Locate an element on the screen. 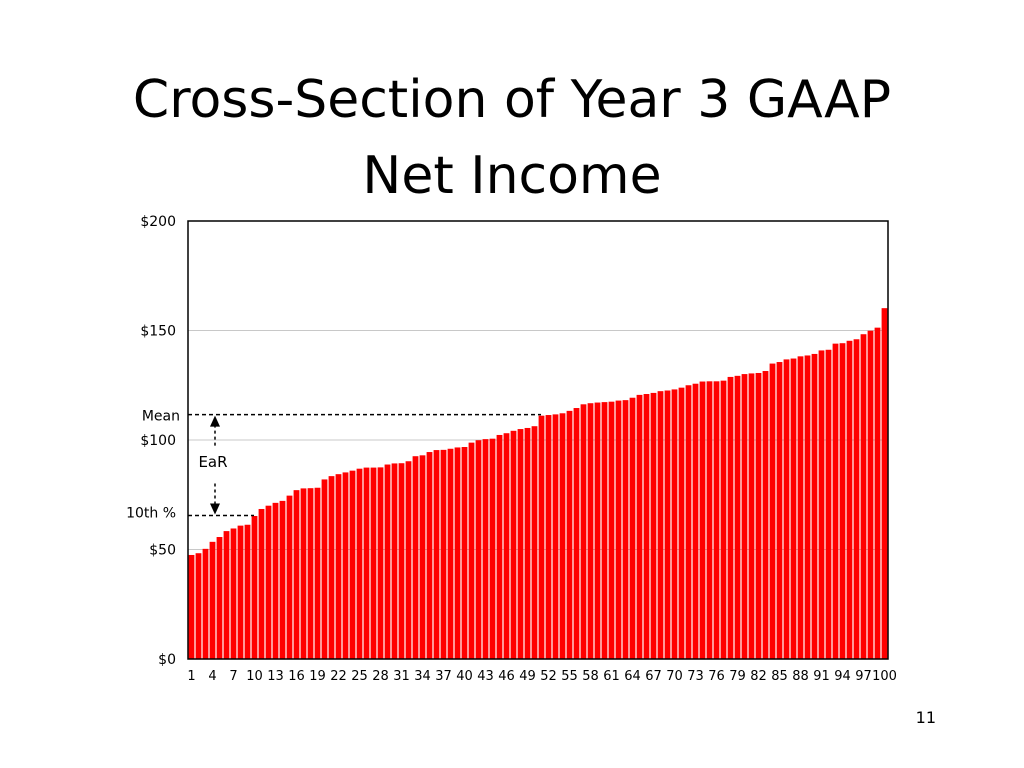 The image size is (1024, 768). x-tick-label: 100 is located at coordinates (884, 676).